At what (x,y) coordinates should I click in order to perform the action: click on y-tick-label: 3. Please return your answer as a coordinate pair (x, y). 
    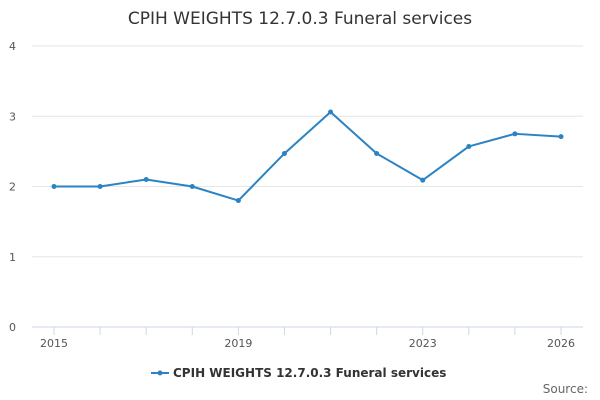
    Looking at the image, I should click on (12, 116).